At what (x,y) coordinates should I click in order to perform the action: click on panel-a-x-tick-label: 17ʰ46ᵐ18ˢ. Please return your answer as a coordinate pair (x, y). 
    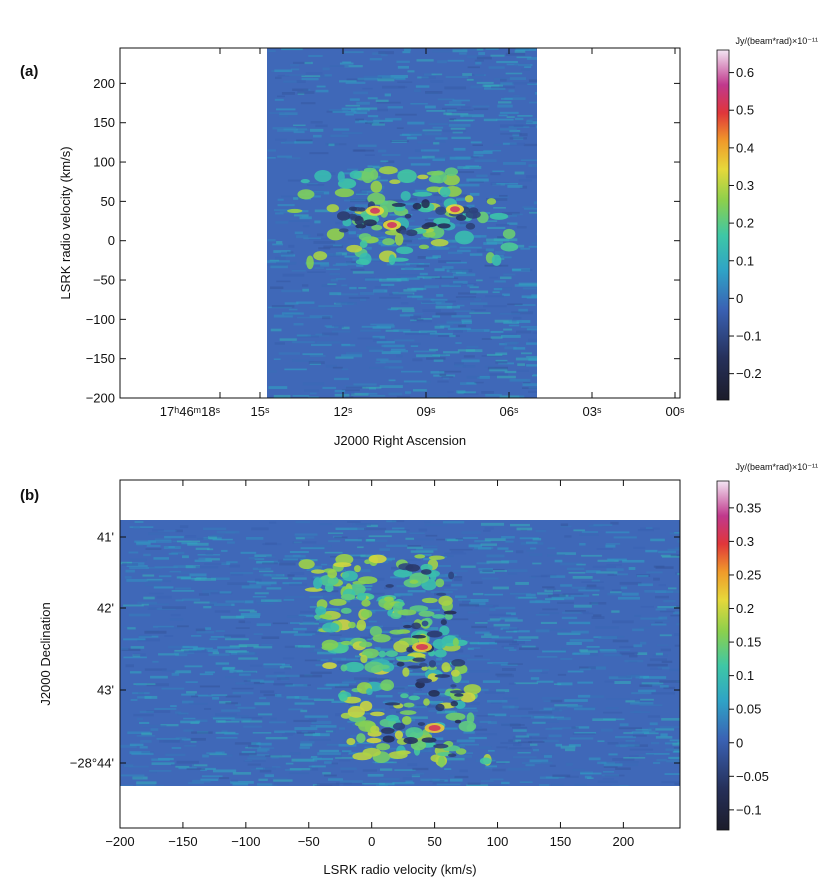
    Looking at the image, I should click on (190, 411).